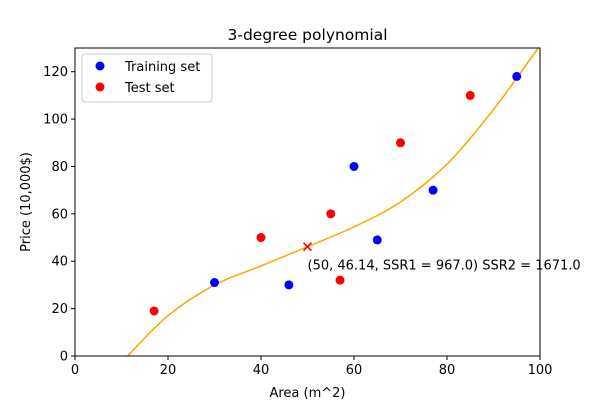 The height and width of the screenshot is (400, 600). What do you see at coordinates (59, 167) in the screenshot?
I see `y-tick-label: 80` at bounding box center [59, 167].